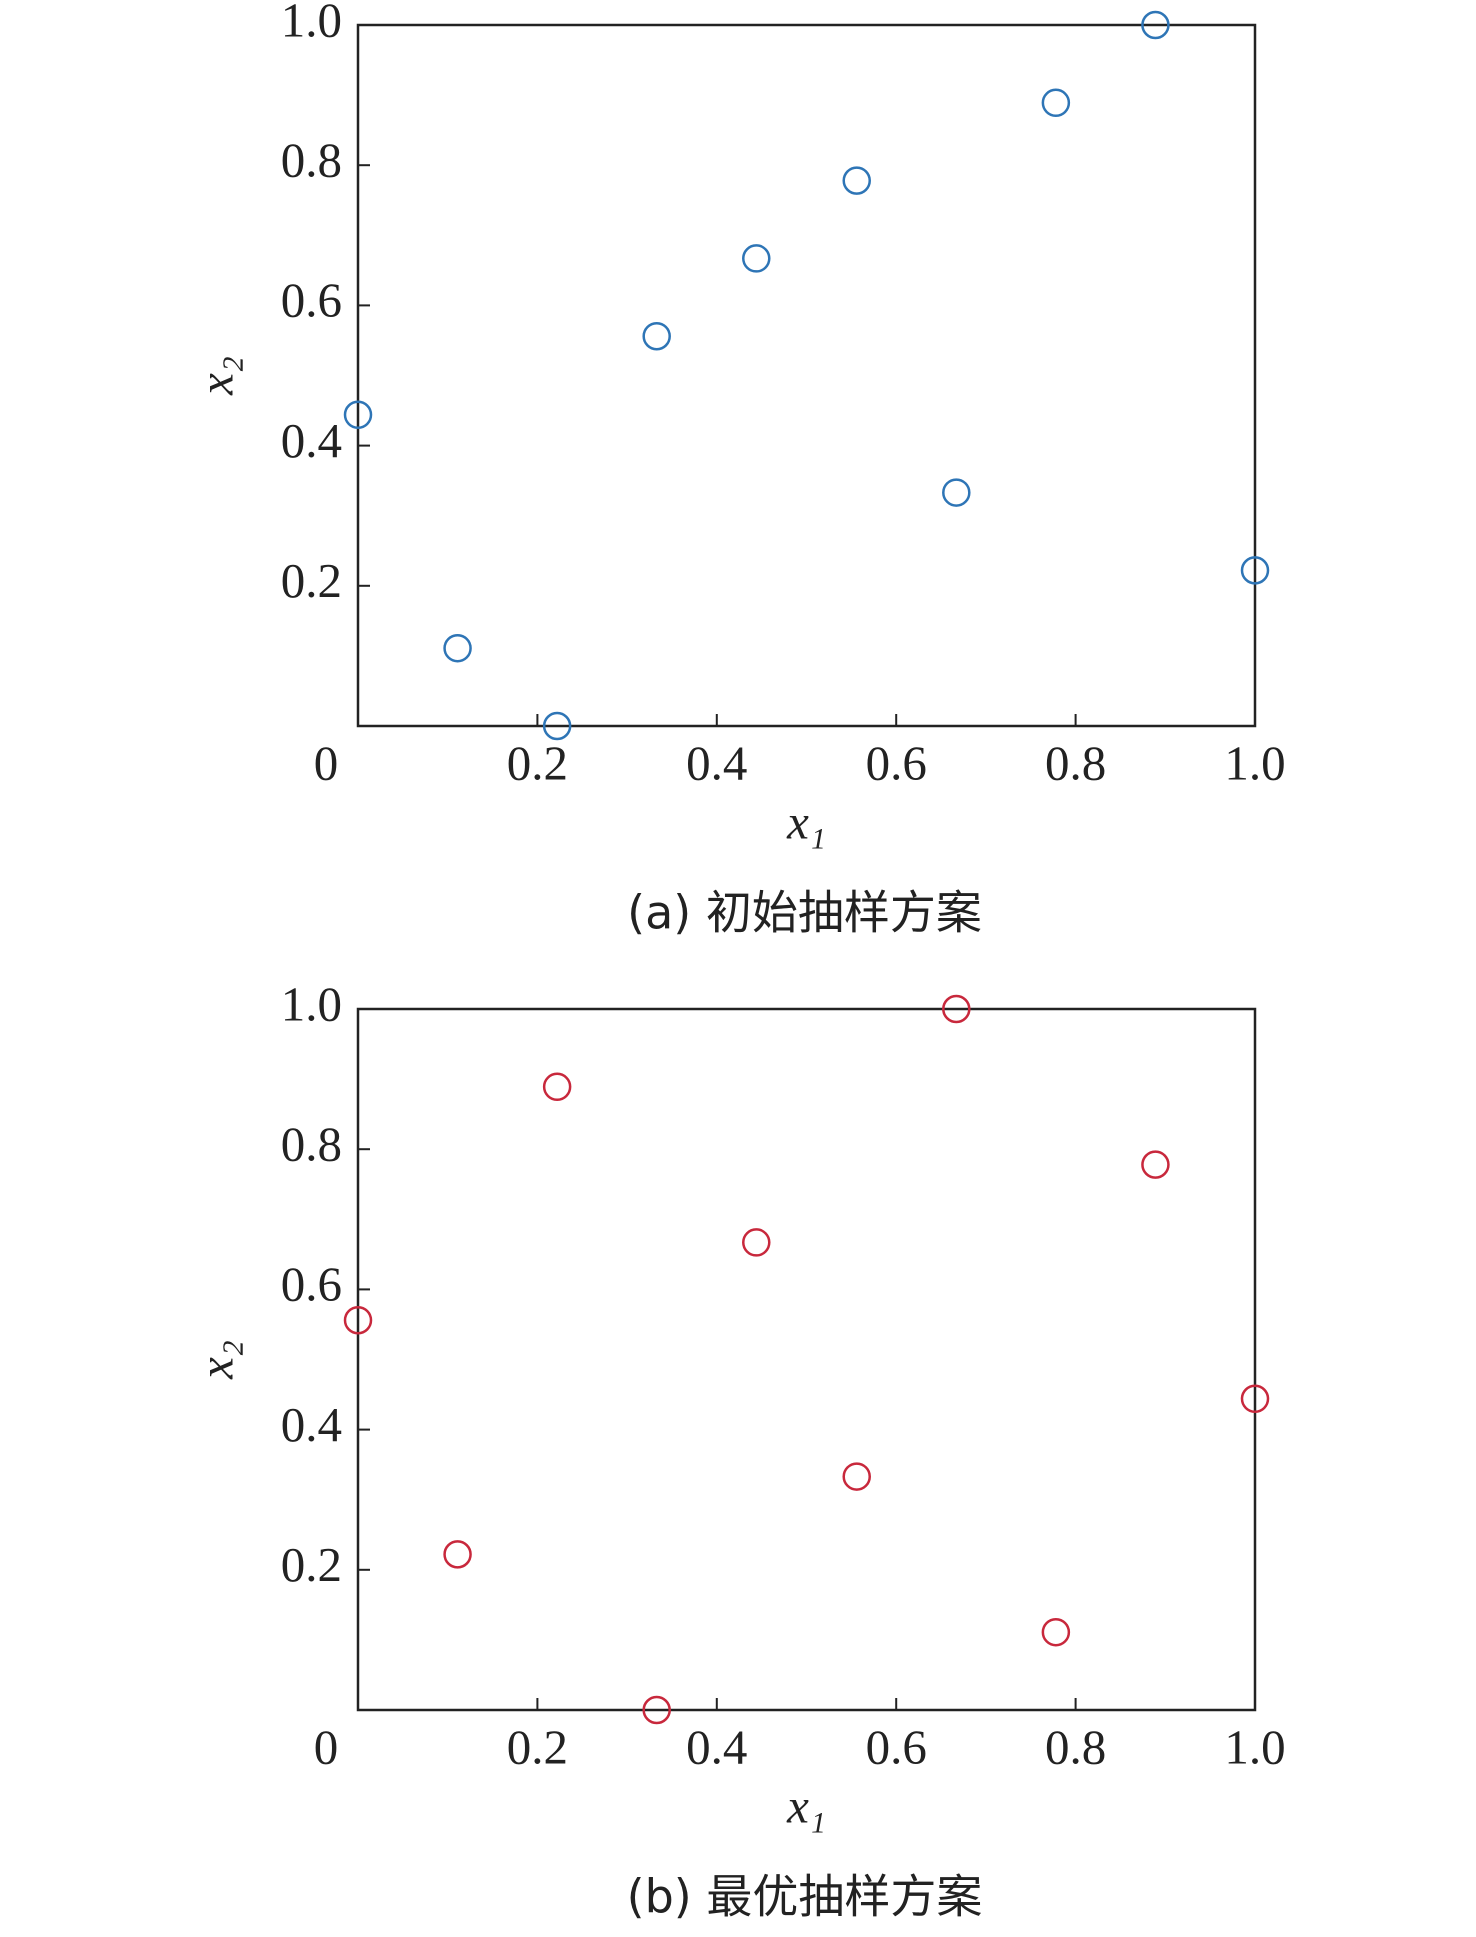  What do you see at coordinates (804, 913) in the screenshot?
I see `caption: (a) 初始抽样方案` at bounding box center [804, 913].